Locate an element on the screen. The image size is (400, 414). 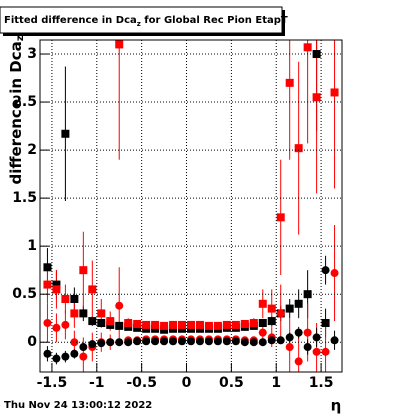
title-box is located at coordinates (141, 20).